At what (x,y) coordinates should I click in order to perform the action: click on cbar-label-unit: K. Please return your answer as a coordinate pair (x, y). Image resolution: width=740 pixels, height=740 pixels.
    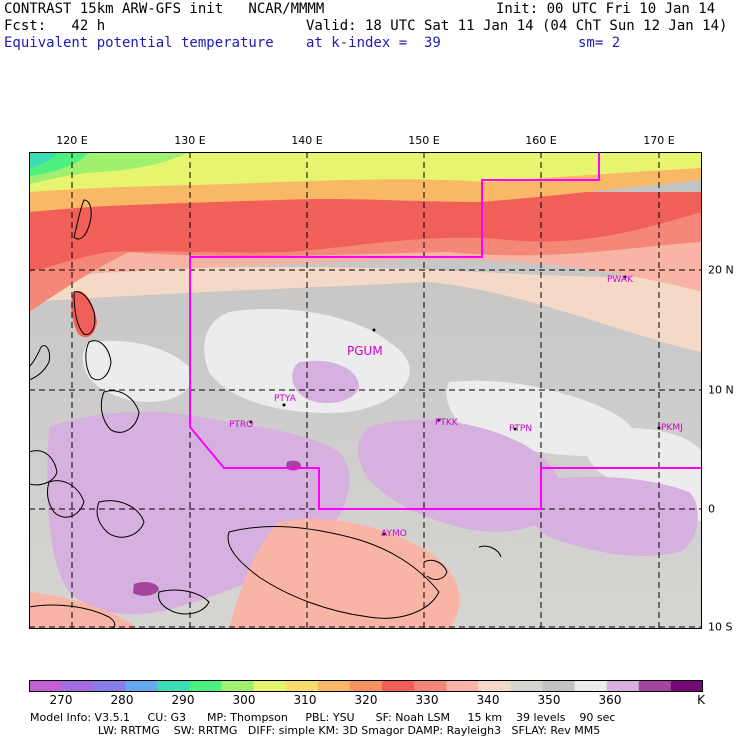
    Looking at the image, I should click on (701, 700).